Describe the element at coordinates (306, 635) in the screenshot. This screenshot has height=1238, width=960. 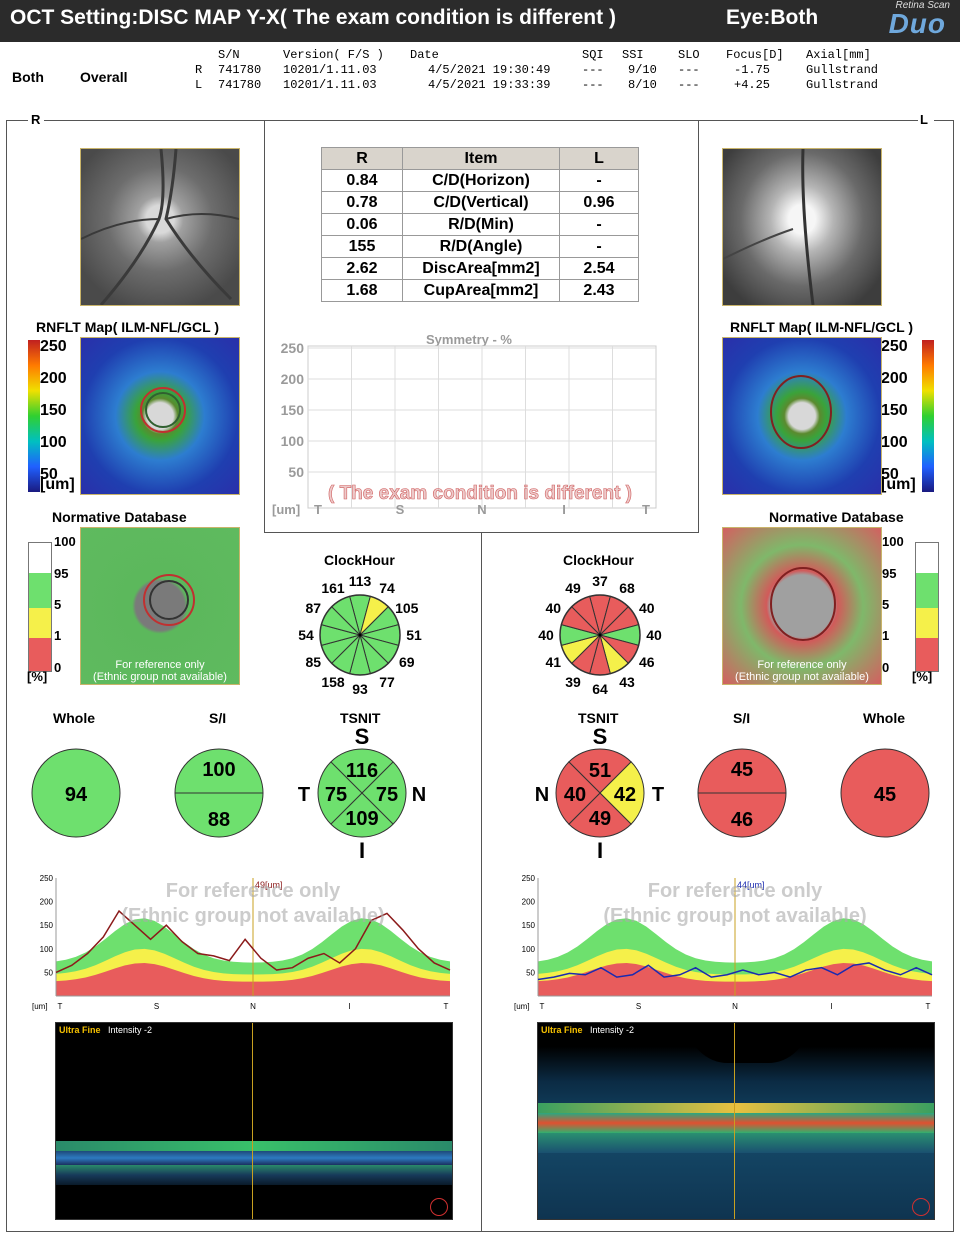
I see `clock-value: 54` at that location.